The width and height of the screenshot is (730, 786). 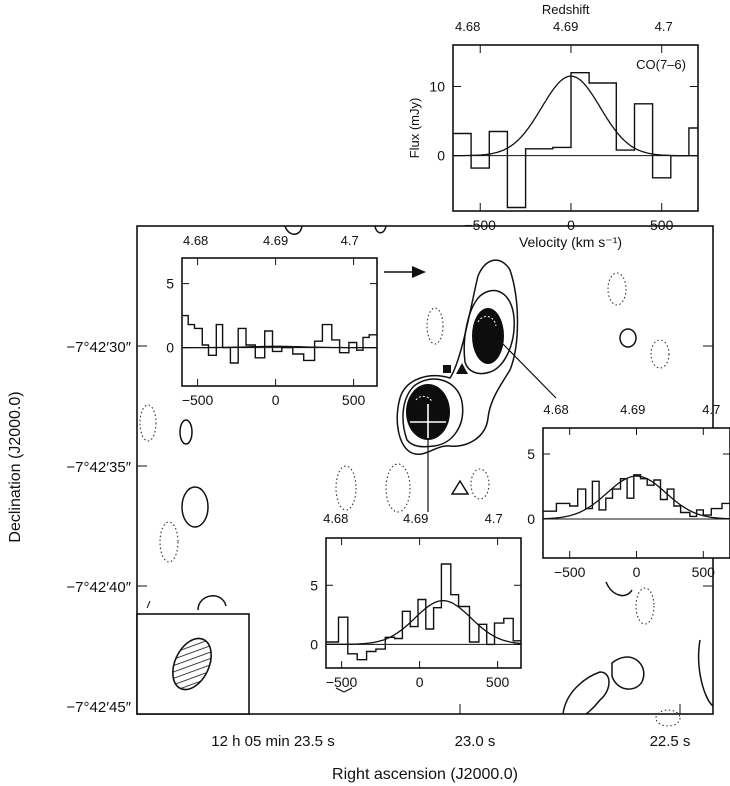 I want to click on co76-gaussian-fit, so click(x=575, y=116).